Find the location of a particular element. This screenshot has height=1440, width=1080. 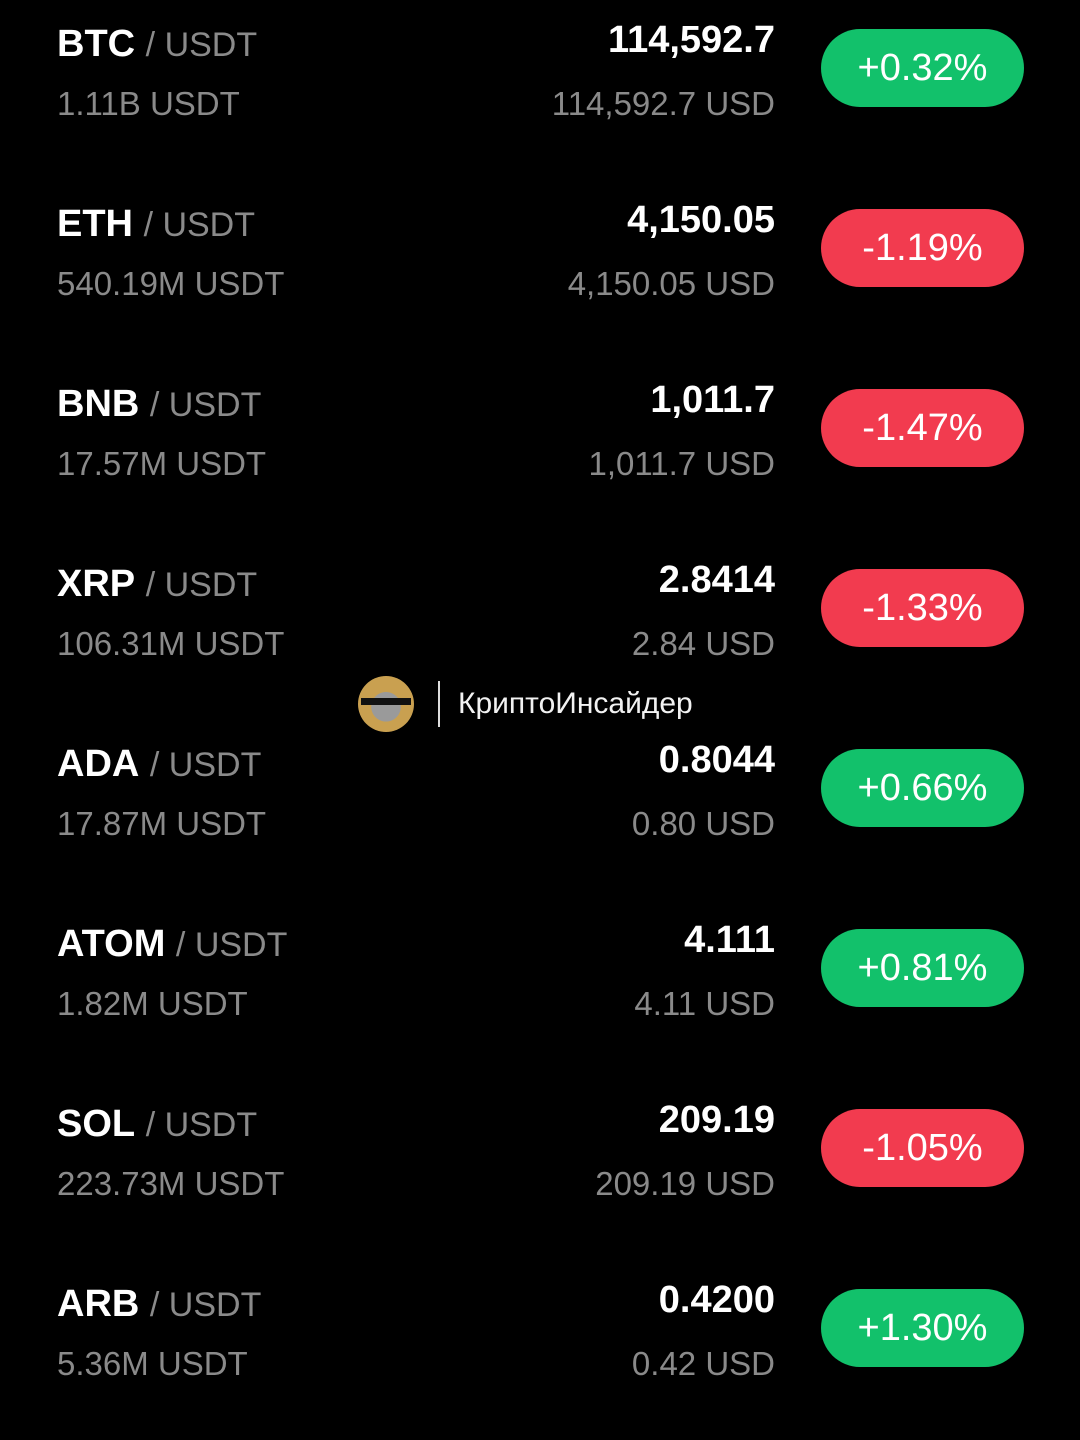

last-price: 4,150.05 is located at coordinates (701, 220).